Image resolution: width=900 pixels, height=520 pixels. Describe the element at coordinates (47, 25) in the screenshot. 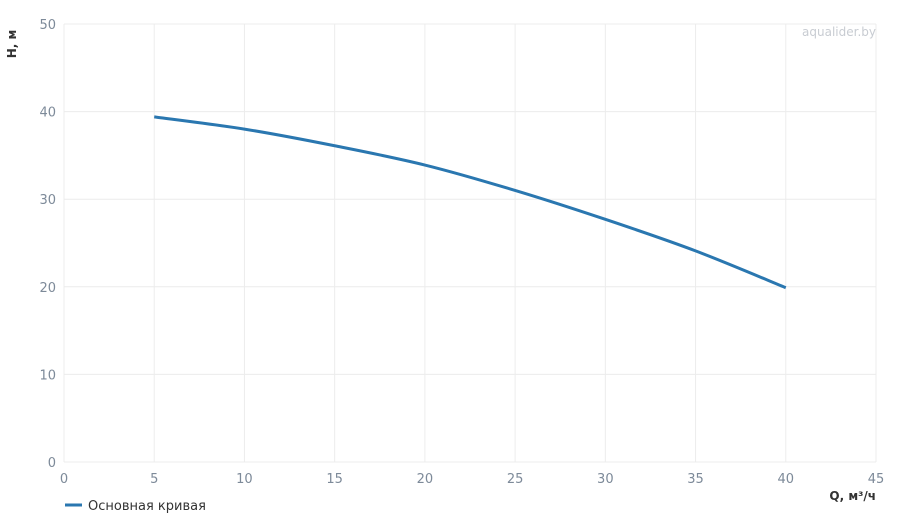

I see `y-tick-label: 50` at that location.